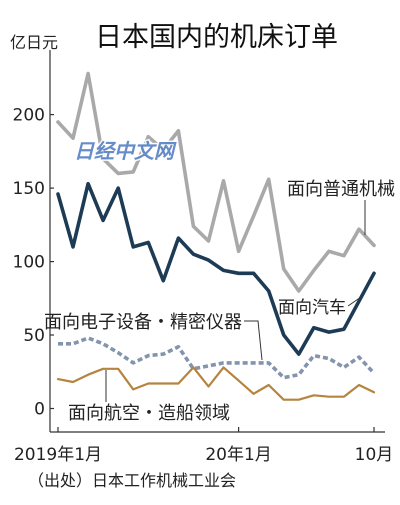 The height and width of the screenshot is (505, 400). What do you see at coordinates (238, 455) in the screenshot?
I see `x-tick-label: 20年1月` at bounding box center [238, 455].